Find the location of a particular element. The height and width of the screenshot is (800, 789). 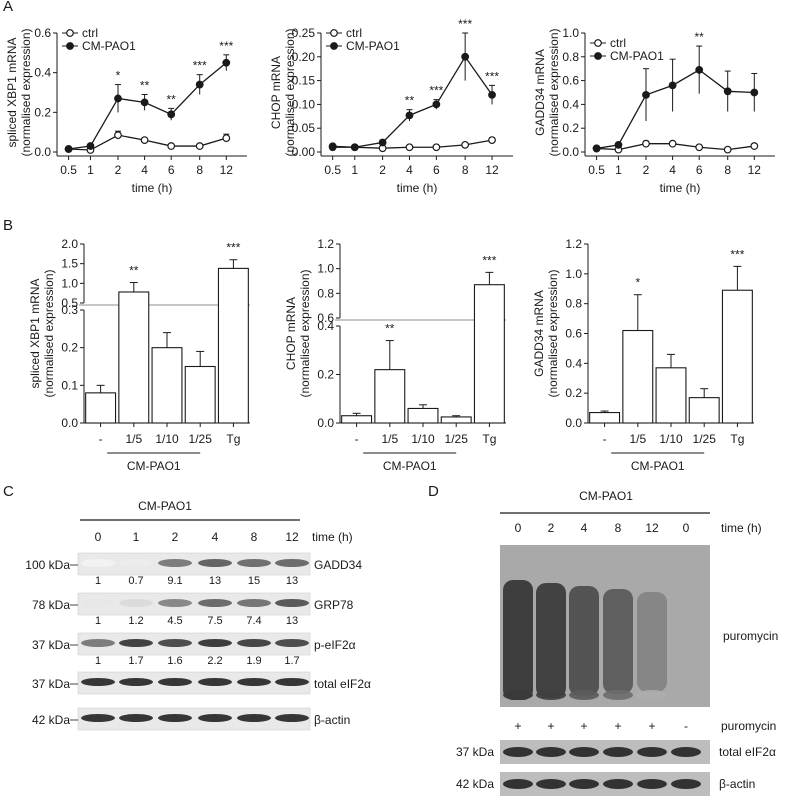

x-tick-label: 1/5 is located at coordinates (133, 439).